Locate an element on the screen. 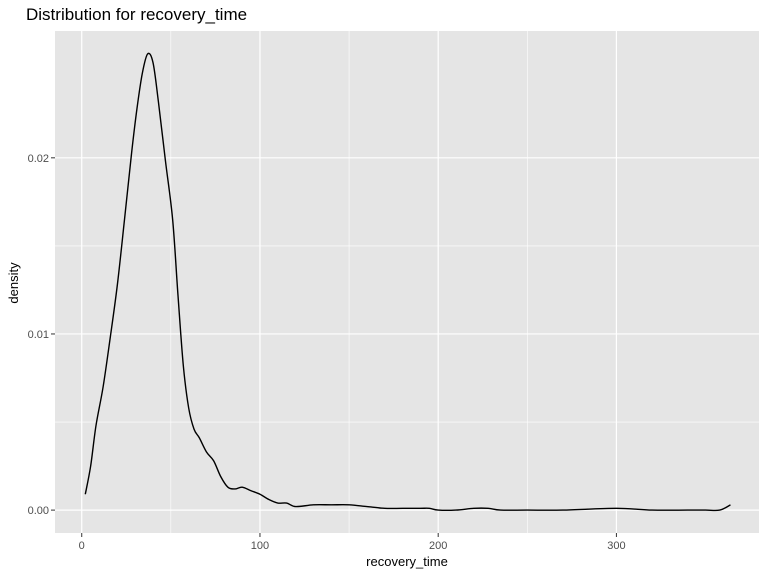 The width and height of the screenshot is (768, 576). x-tick-label: 100 is located at coordinates (260, 546).